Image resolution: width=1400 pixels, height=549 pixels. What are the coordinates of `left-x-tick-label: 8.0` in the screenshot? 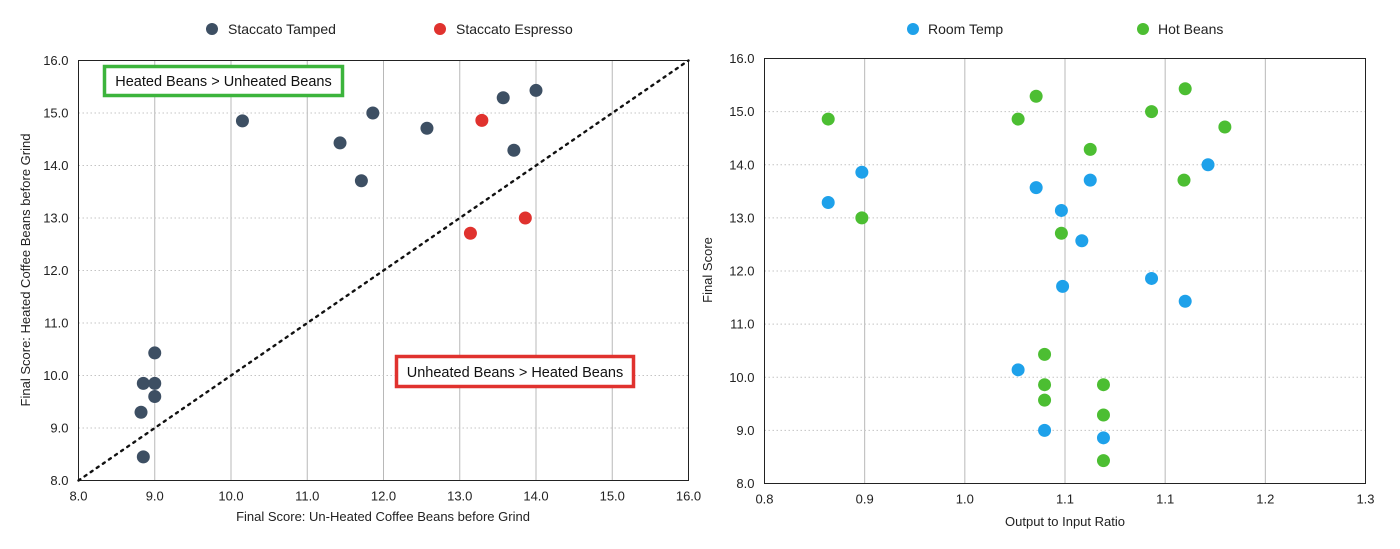 It's located at (78, 496).